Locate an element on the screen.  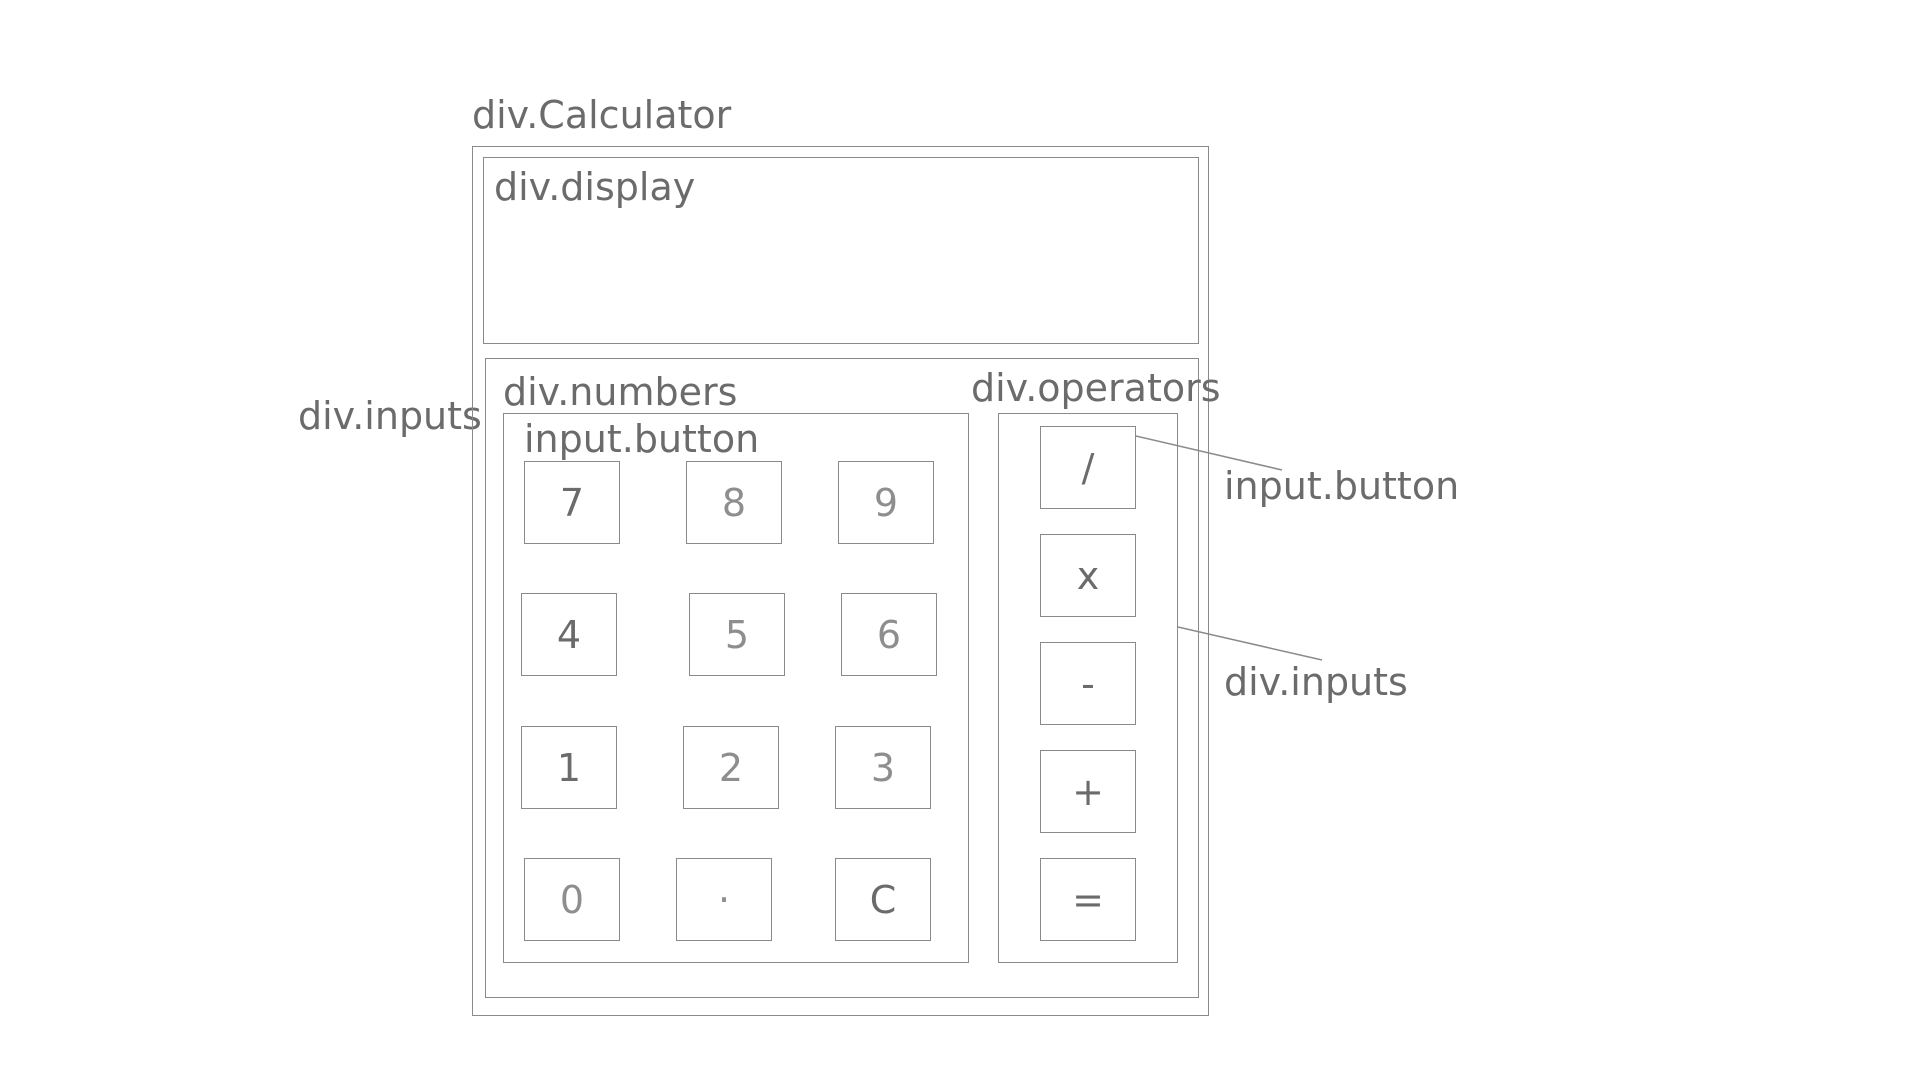
key-0: 0 is located at coordinates (572, 899).